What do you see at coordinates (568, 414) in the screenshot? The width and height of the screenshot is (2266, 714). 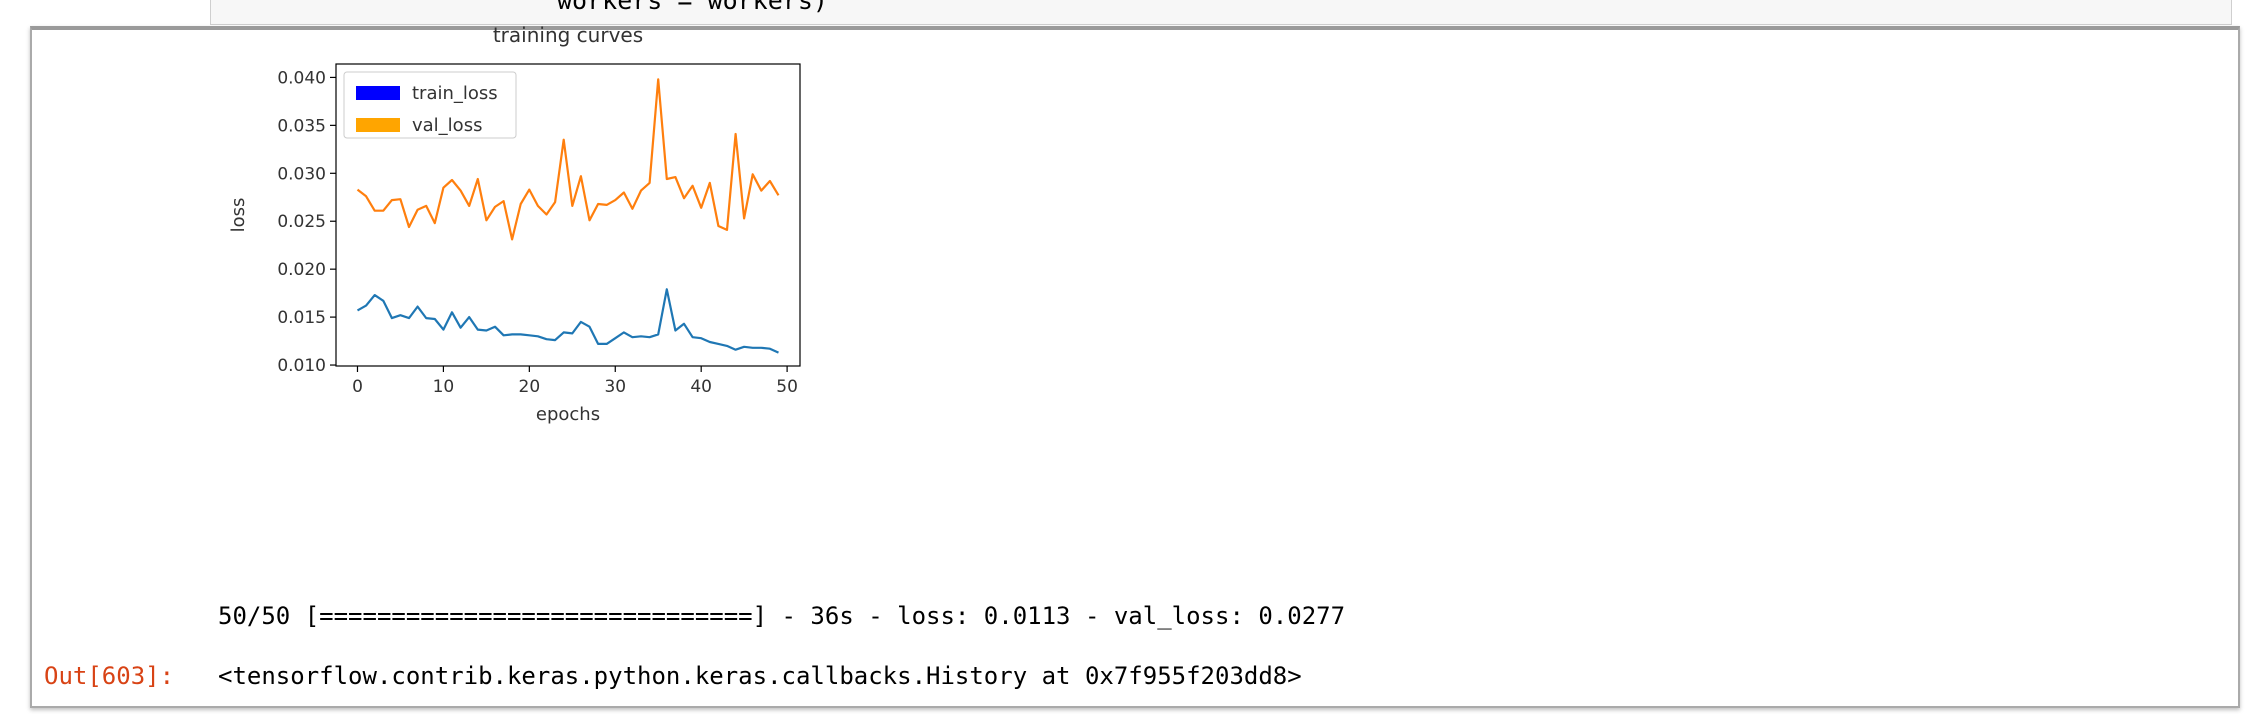 I see `x-axis-label: epochs` at bounding box center [568, 414].